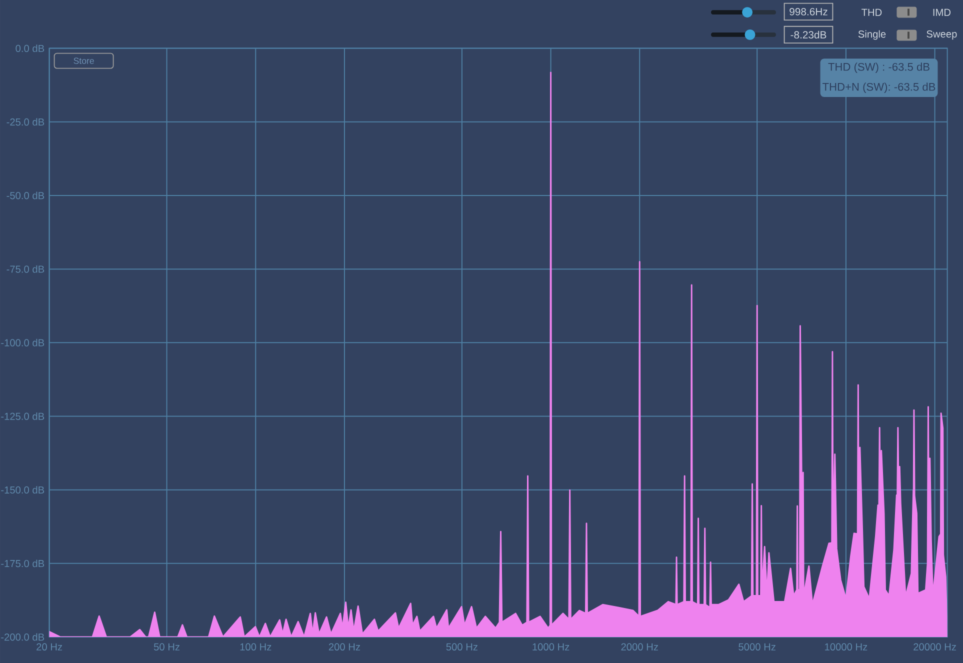 Image resolution: width=963 pixels, height=663 pixels. Describe the element at coordinates (25, 196) in the screenshot. I see `y-tick-label: -50.0 dB` at that location.